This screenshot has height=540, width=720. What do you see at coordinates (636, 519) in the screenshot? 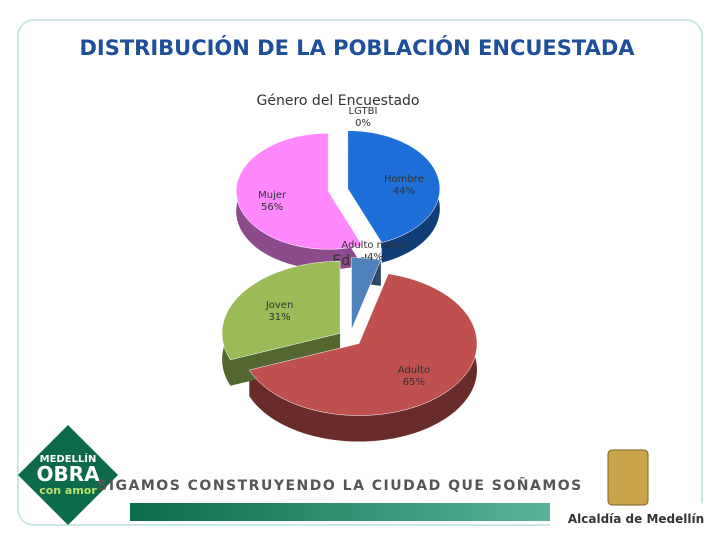
I see `city-name: Alcaldía de Medellín` at bounding box center [636, 519].